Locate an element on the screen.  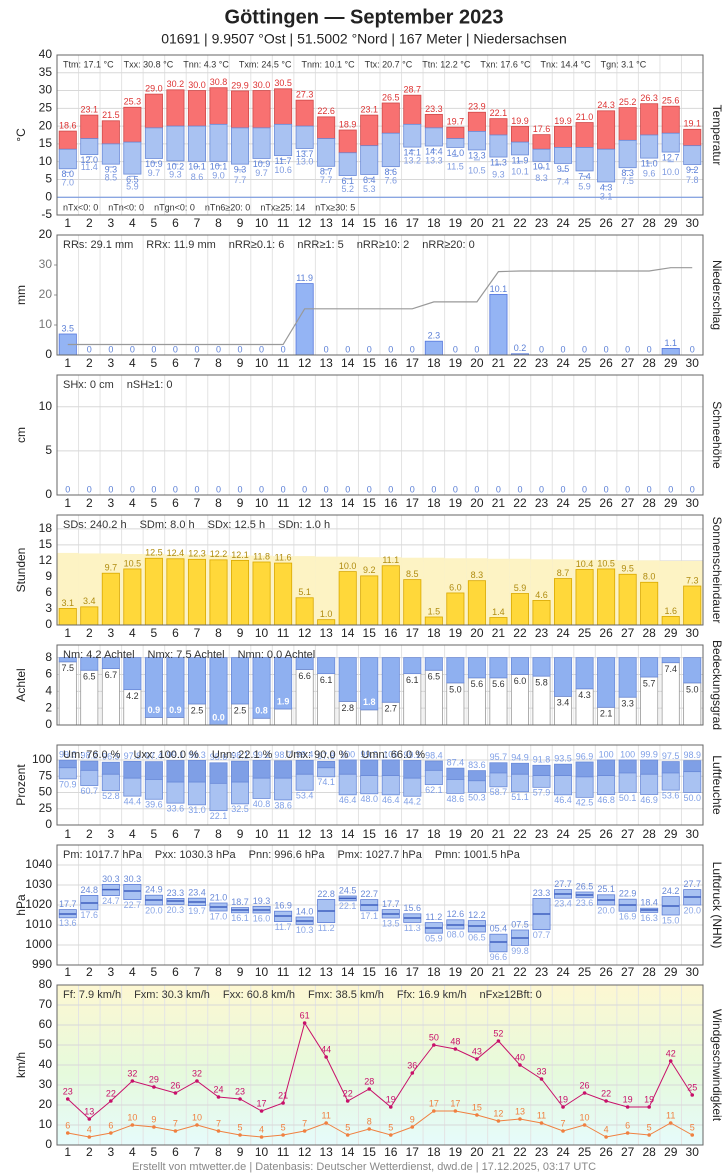
min-label: 46.4 is located at coordinates (391, 800).